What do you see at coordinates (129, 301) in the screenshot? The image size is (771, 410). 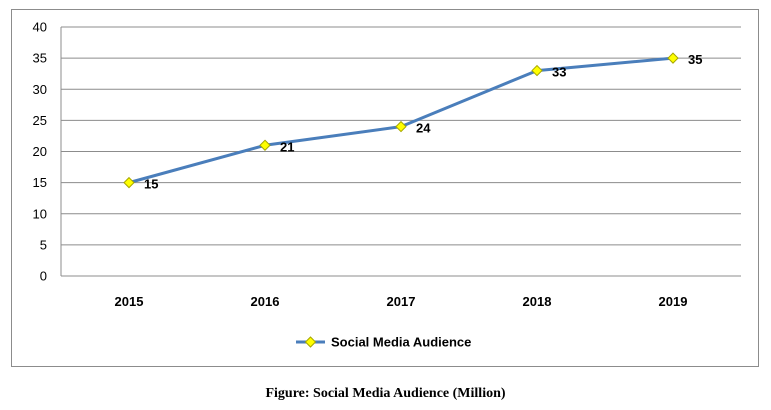 I see `x-tick-label: 2015` at bounding box center [129, 301].